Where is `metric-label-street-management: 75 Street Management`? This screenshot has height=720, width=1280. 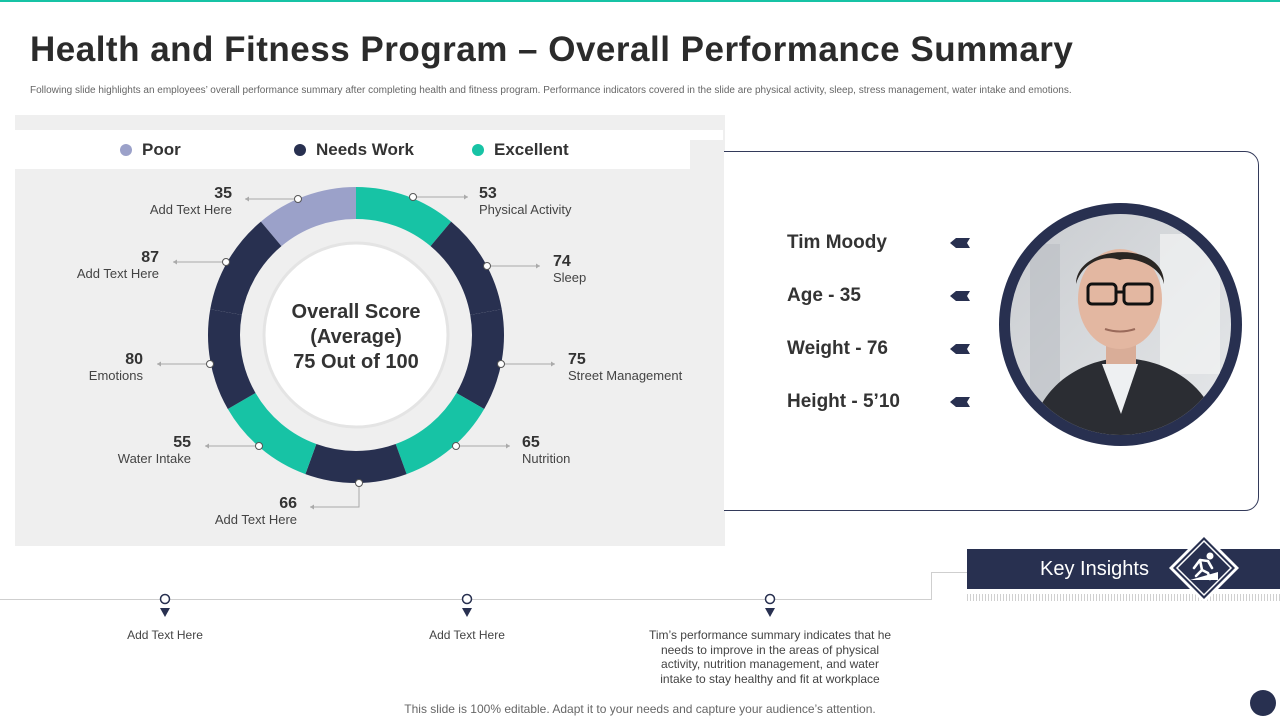
metric-label-street-management: 75 Street Management is located at coordinates (625, 368).